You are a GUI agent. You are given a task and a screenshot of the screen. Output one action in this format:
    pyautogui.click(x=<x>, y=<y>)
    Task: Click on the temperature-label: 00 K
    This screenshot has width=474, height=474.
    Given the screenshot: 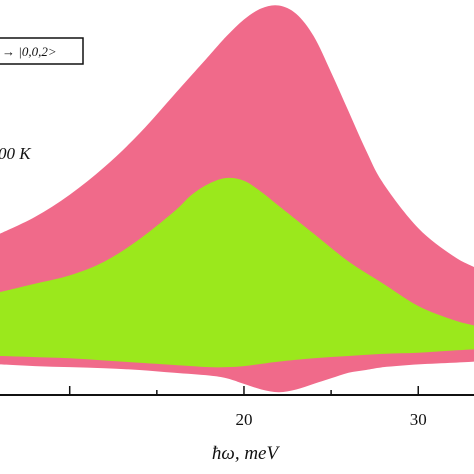 What is the action you would take?
    pyautogui.click(x=16, y=153)
    